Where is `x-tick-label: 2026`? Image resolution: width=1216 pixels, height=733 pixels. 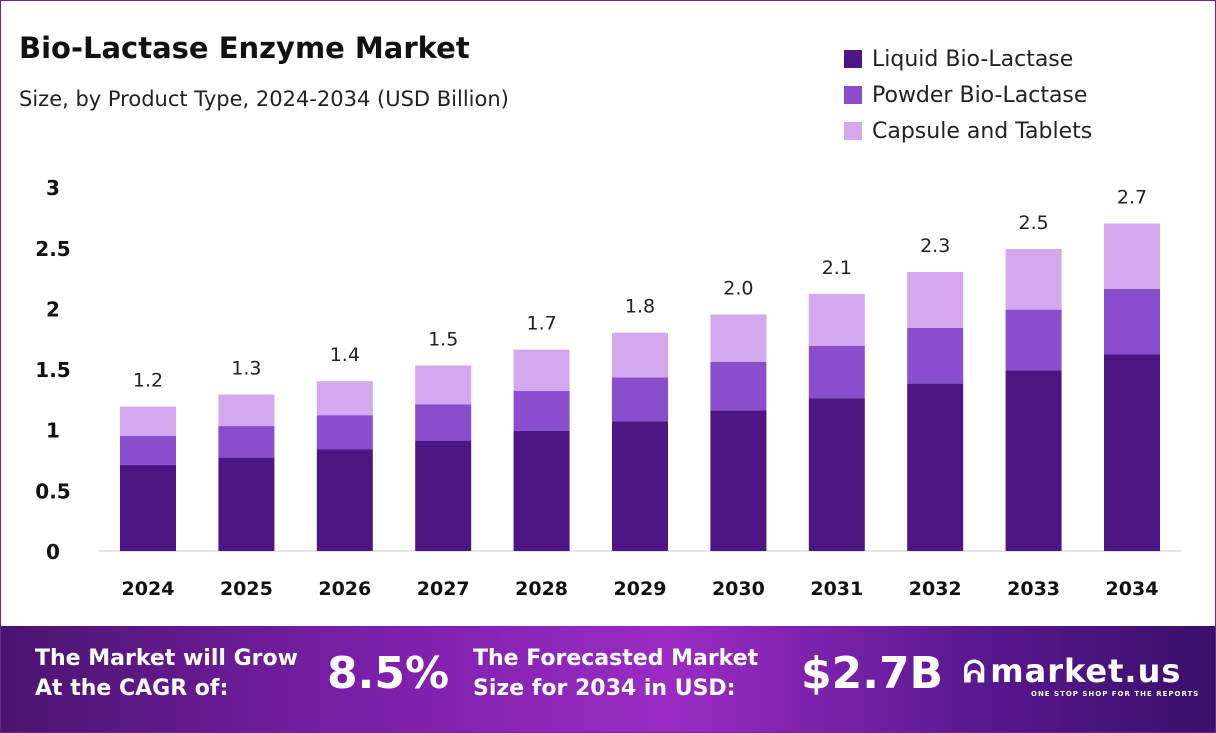
x-tick-label: 2026 is located at coordinates (344, 589).